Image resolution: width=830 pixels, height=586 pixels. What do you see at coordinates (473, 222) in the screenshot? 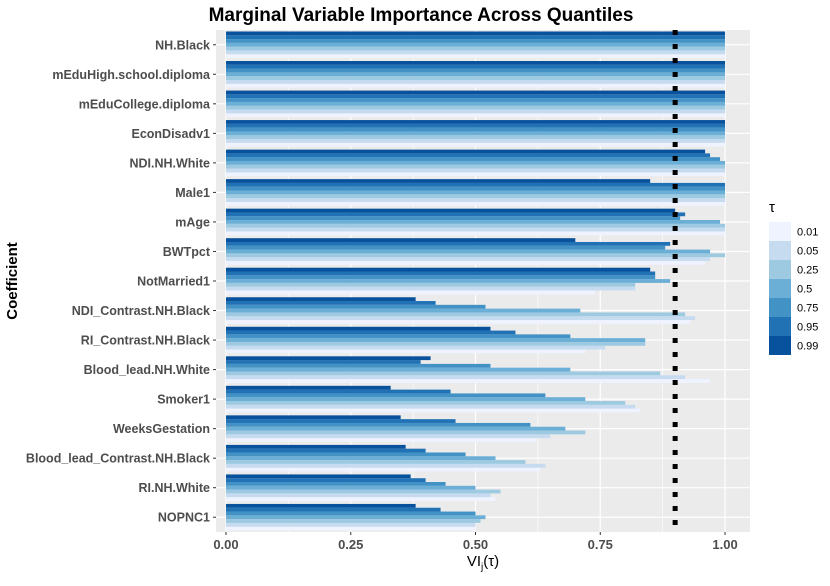
I see `bar-mAge-tau-0.5` at bounding box center [473, 222].